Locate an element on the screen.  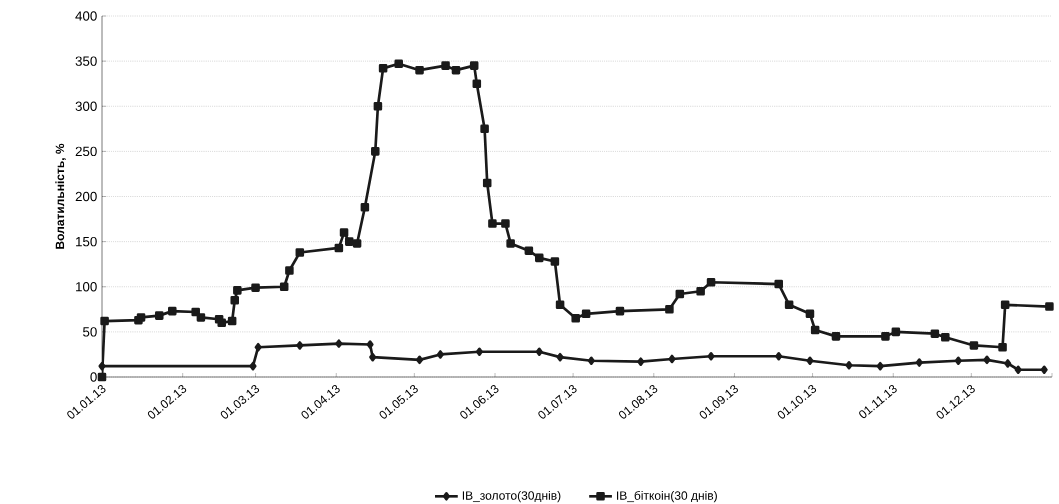
y-tick-label: 250 is located at coordinates (86, 151).